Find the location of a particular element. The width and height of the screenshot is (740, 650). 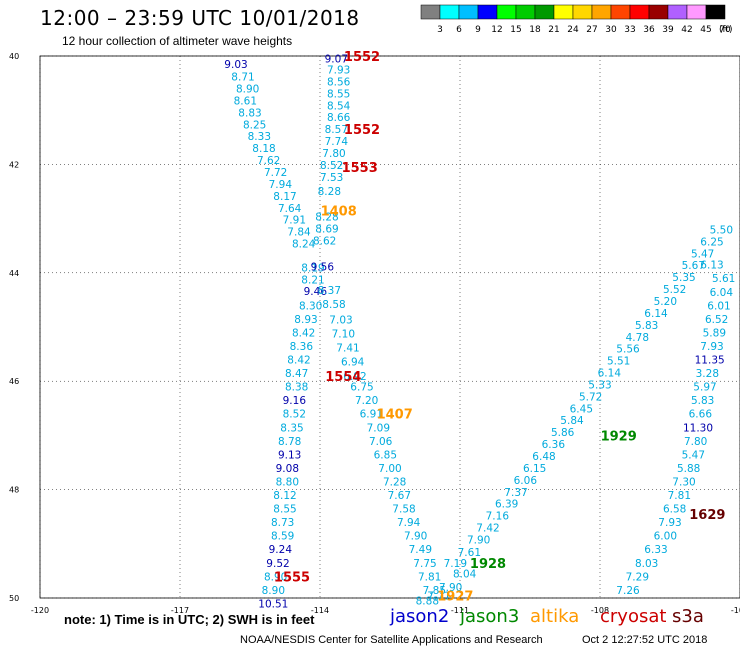

wave-height-value: 8.03 is located at coordinates (646, 564).